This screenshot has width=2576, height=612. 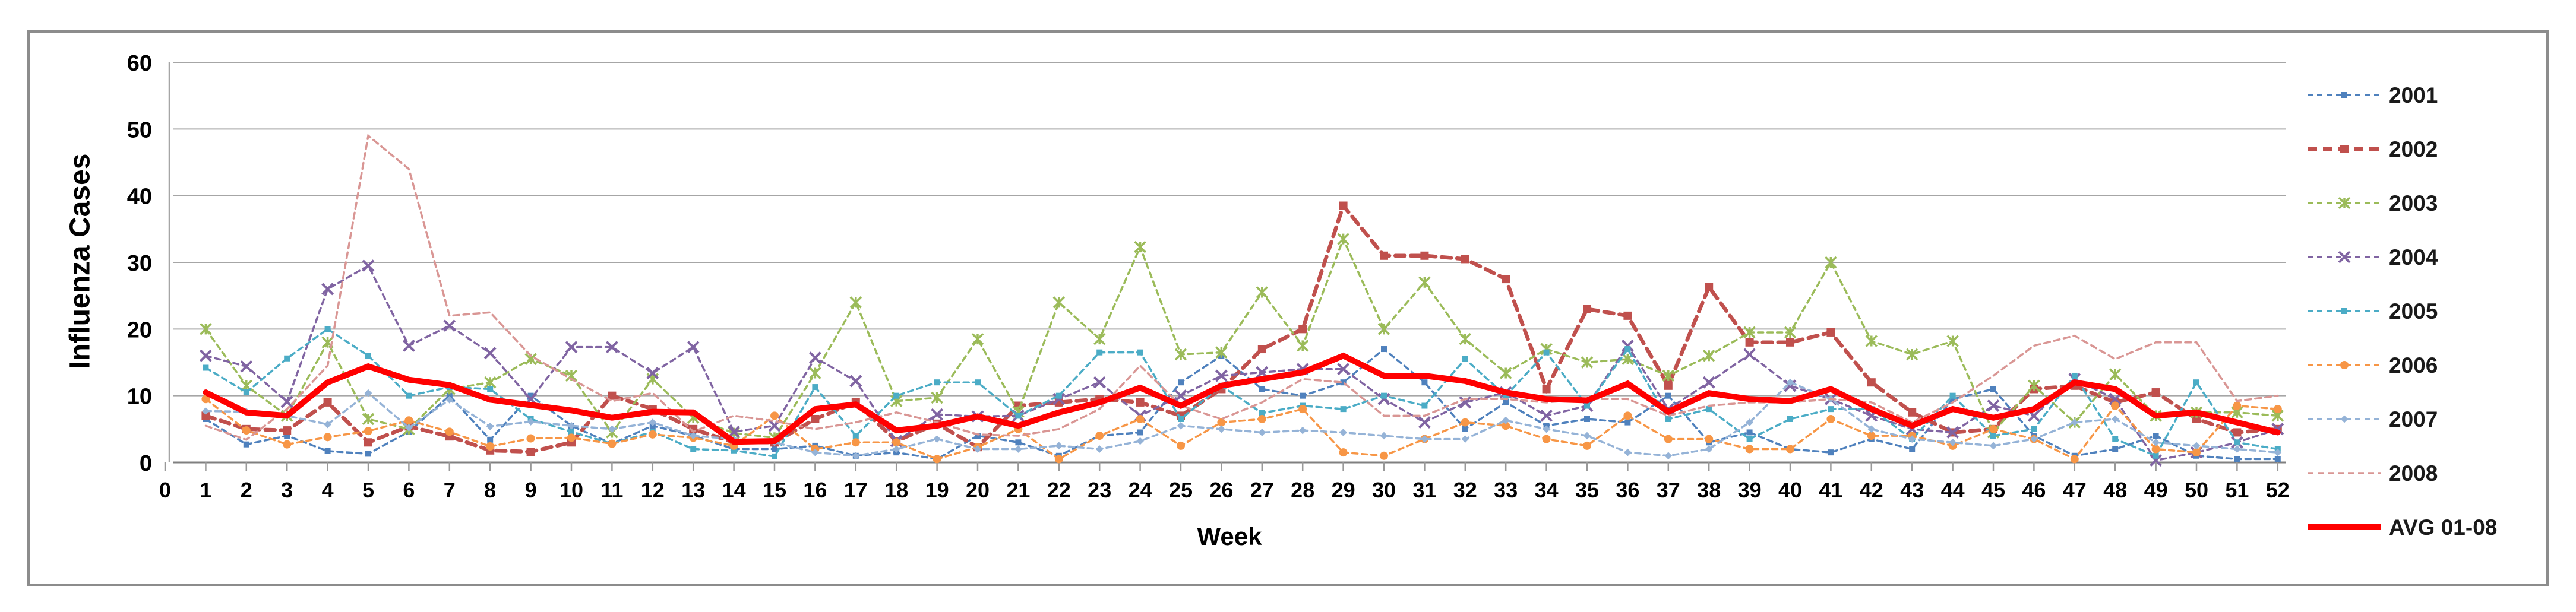 What do you see at coordinates (1668, 490) in the screenshot?
I see `x-tick-label: 37` at bounding box center [1668, 490].